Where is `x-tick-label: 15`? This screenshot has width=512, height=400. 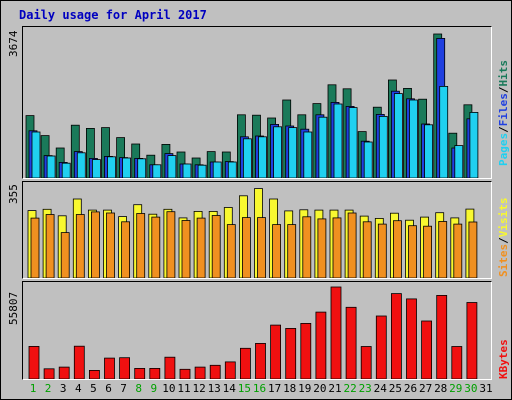 x-tick-label: 15 is located at coordinates (244, 388).